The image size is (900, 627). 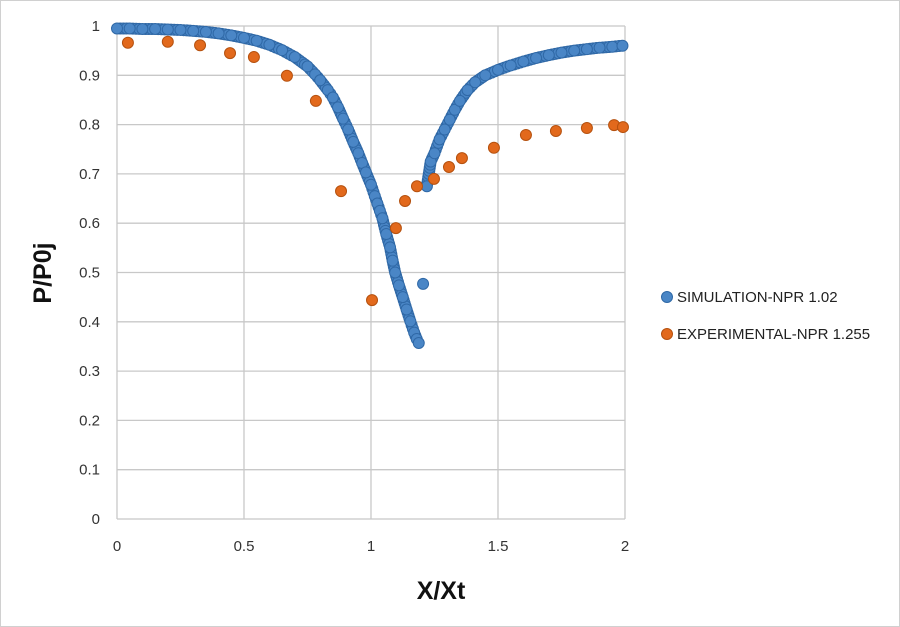 What do you see at coordinates (43, 272) in the screenshot?
I see `y-axis-title: P/P0j` at bounding box center [43, 272].